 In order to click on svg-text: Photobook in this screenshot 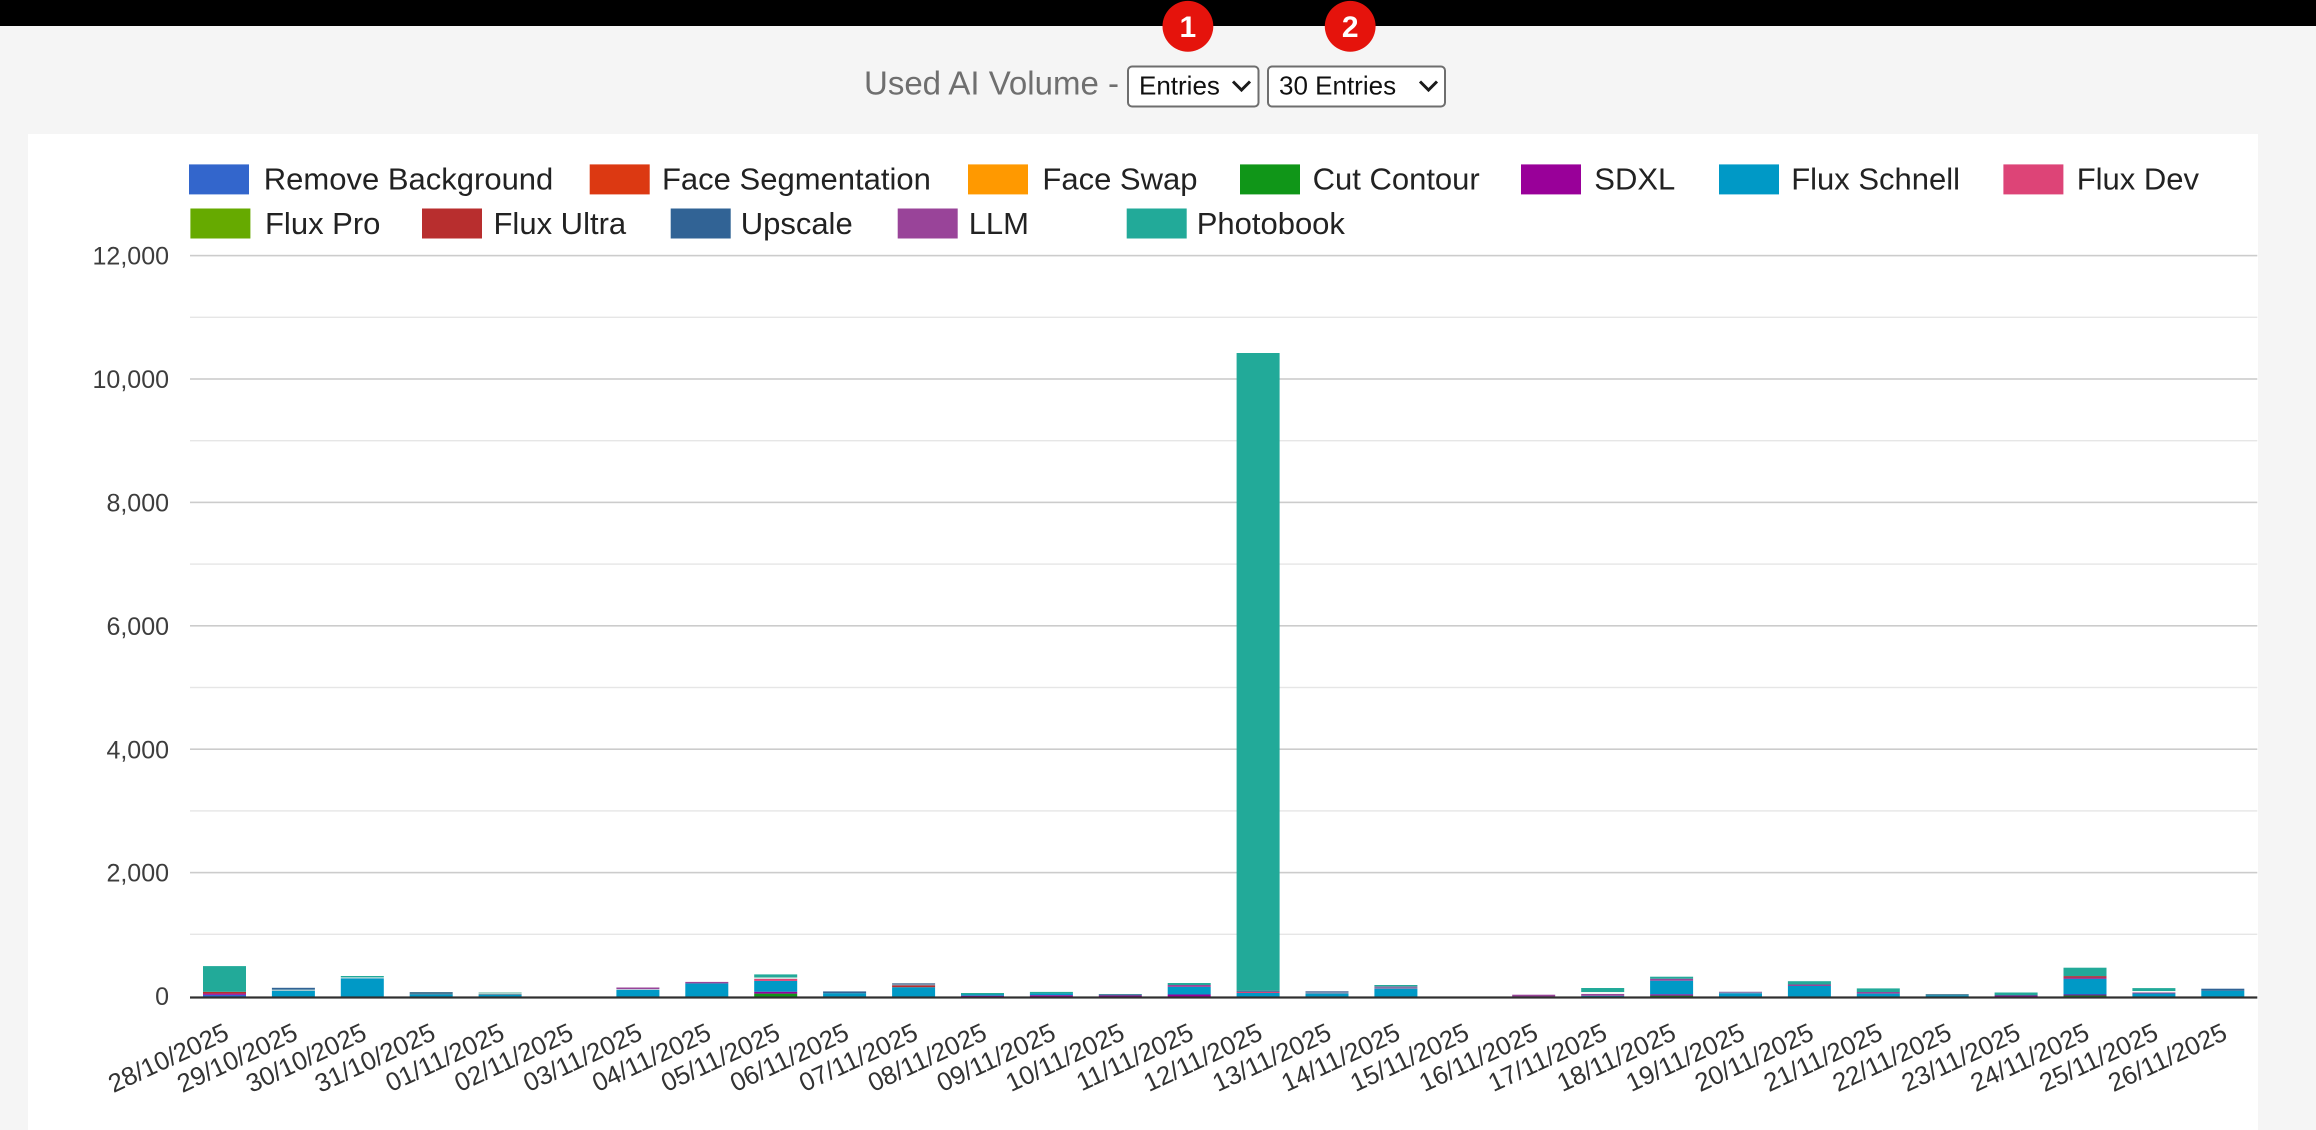, I will do `click(1271, 223)`.